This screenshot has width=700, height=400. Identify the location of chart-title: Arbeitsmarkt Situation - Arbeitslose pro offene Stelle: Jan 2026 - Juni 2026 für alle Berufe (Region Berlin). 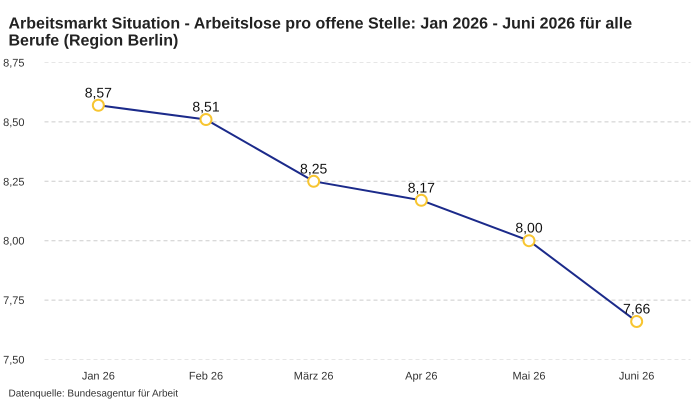
(320, 33).